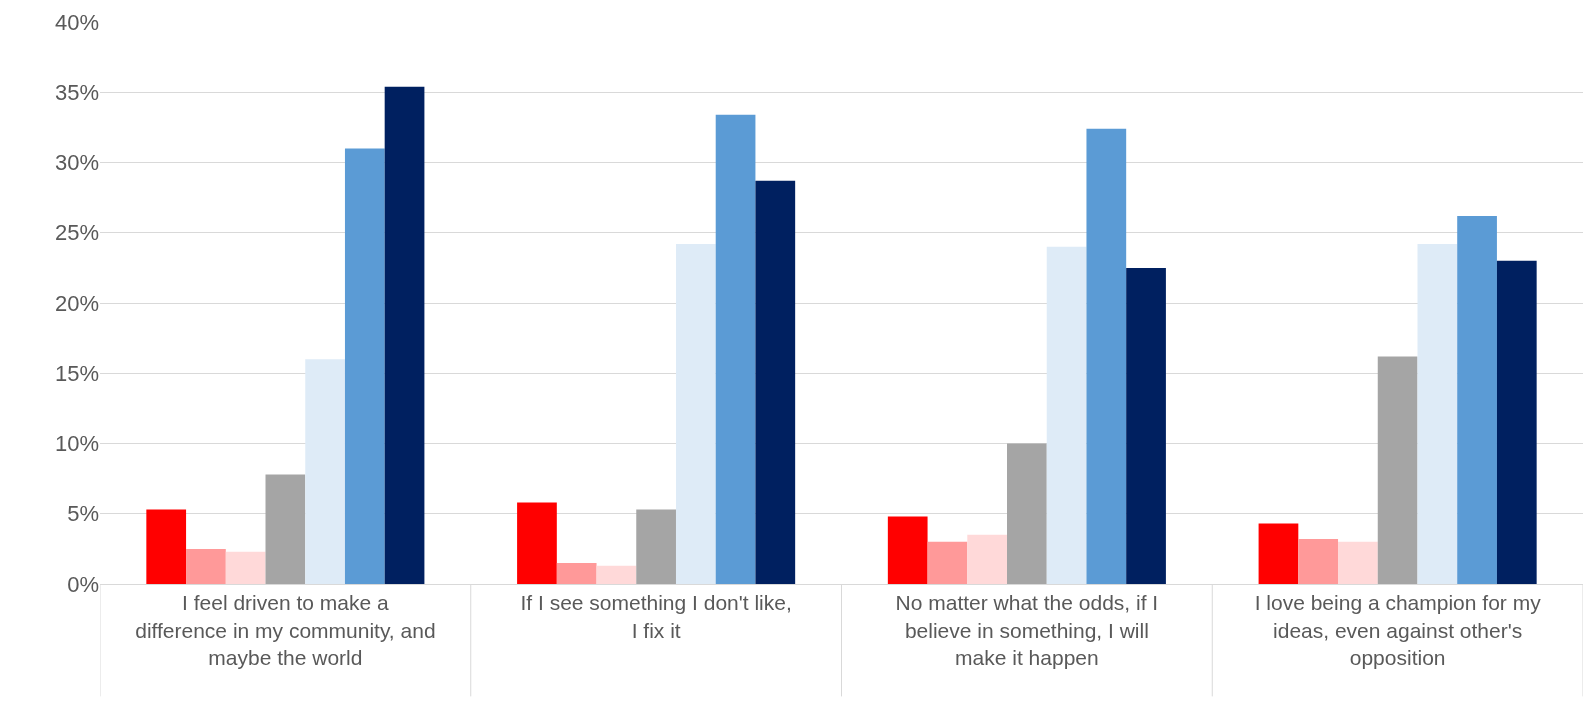 The width and height of the screenshot is (1593, 704). I want to click on y-tick-label: 30%, so click(76, 163).